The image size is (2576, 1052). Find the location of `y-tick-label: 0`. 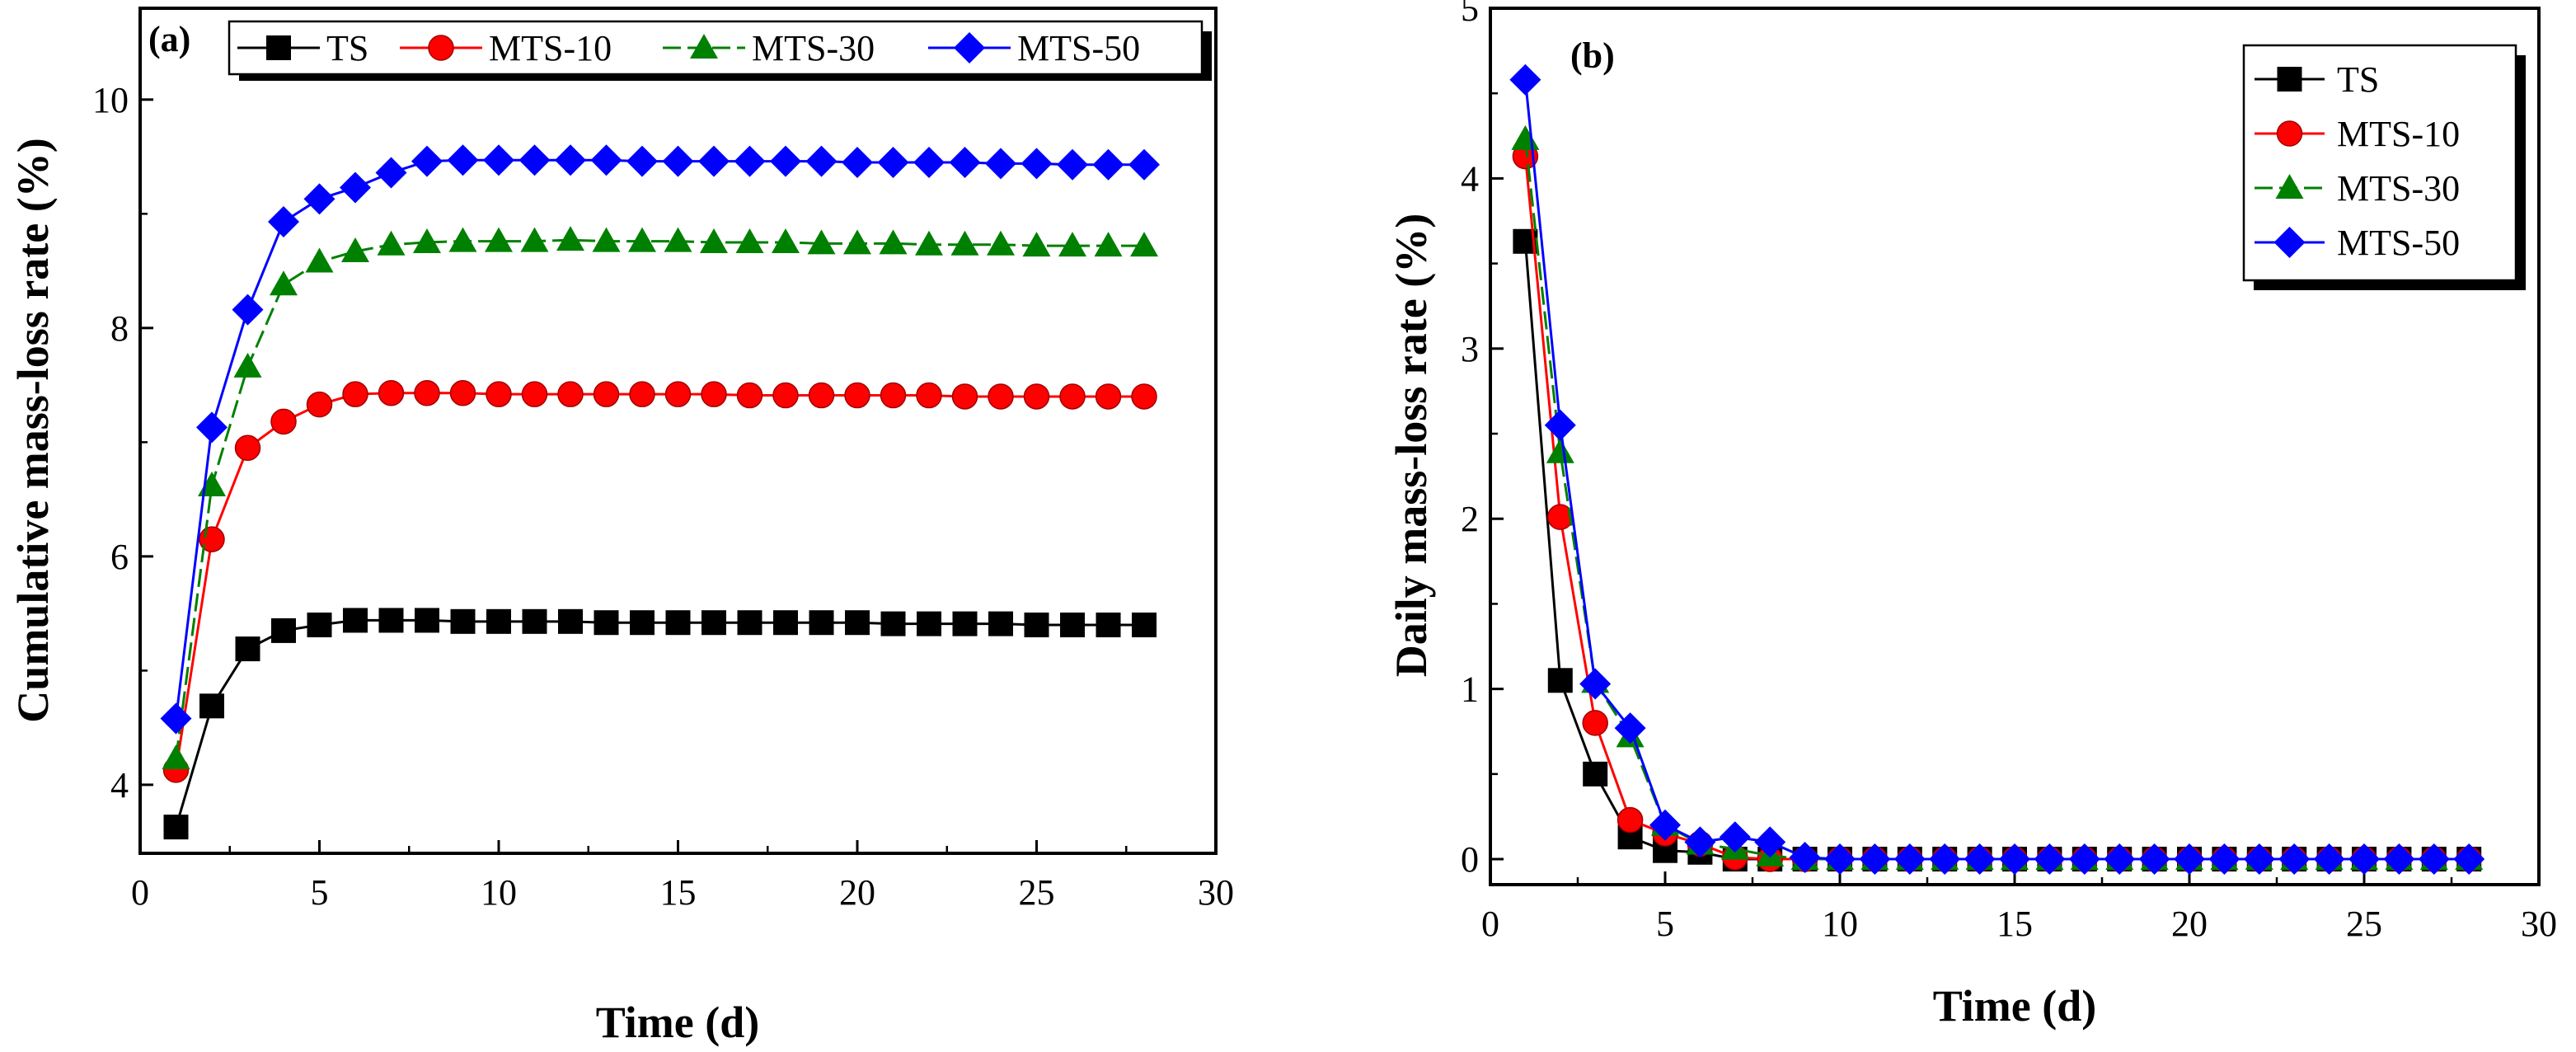

y-tick-label: 0 is located at coordinates (1470, 859).